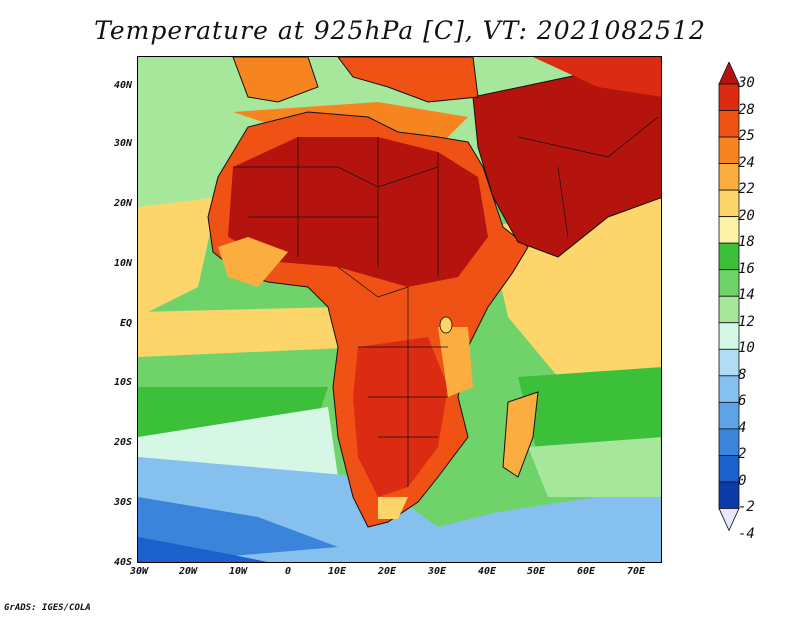 The image size is (800, 618). What do you see at coordinates (178, 257) in the screenshot?
I see `ocean-tropical-east-atlantic` at bounding box center [178, 257].